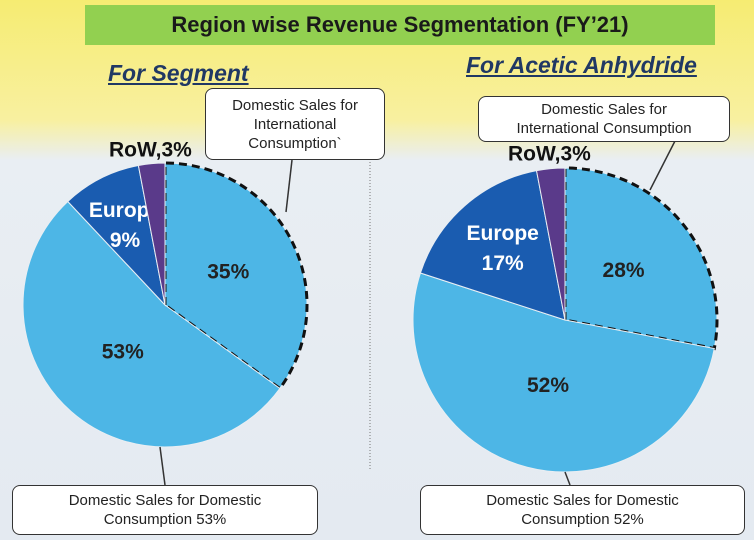  Describe the element at coordinates (400, 25) in the screenshot. I see `slide-title: Region wise Revenue Segmentation (FY’21)` at that location.